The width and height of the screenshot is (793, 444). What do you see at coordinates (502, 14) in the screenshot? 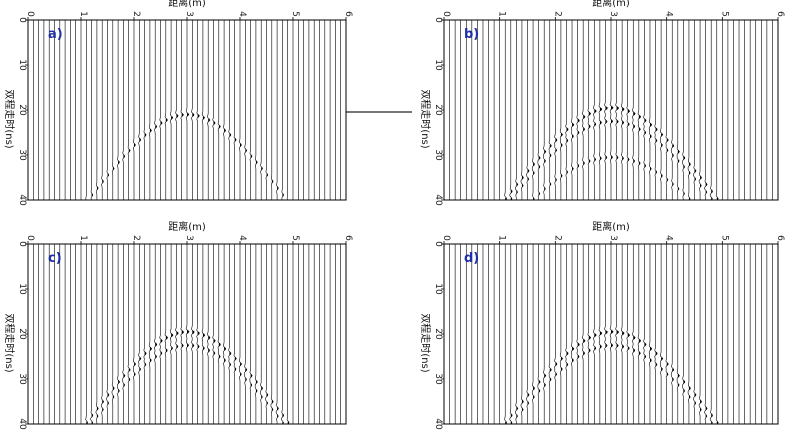
I see `x-tick-label: 1` at bounding box center [502, 14].